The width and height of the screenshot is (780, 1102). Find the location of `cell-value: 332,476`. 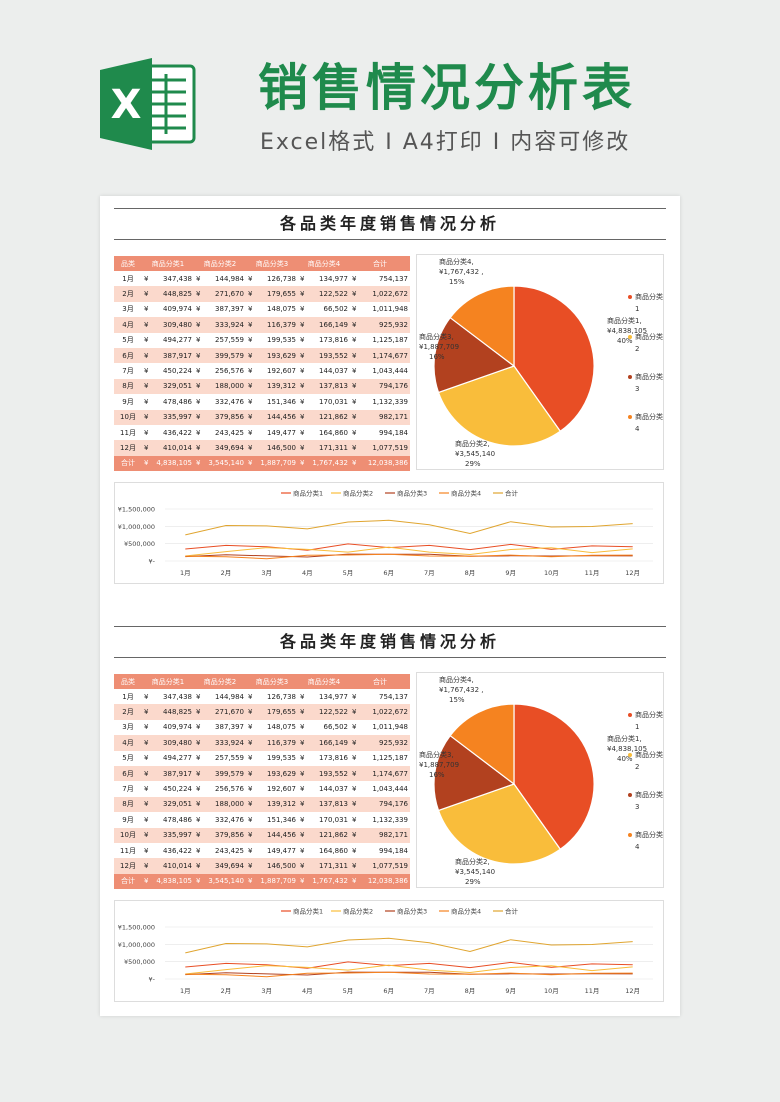

cell-value: 332,476 is located at coordinates (229, 401).